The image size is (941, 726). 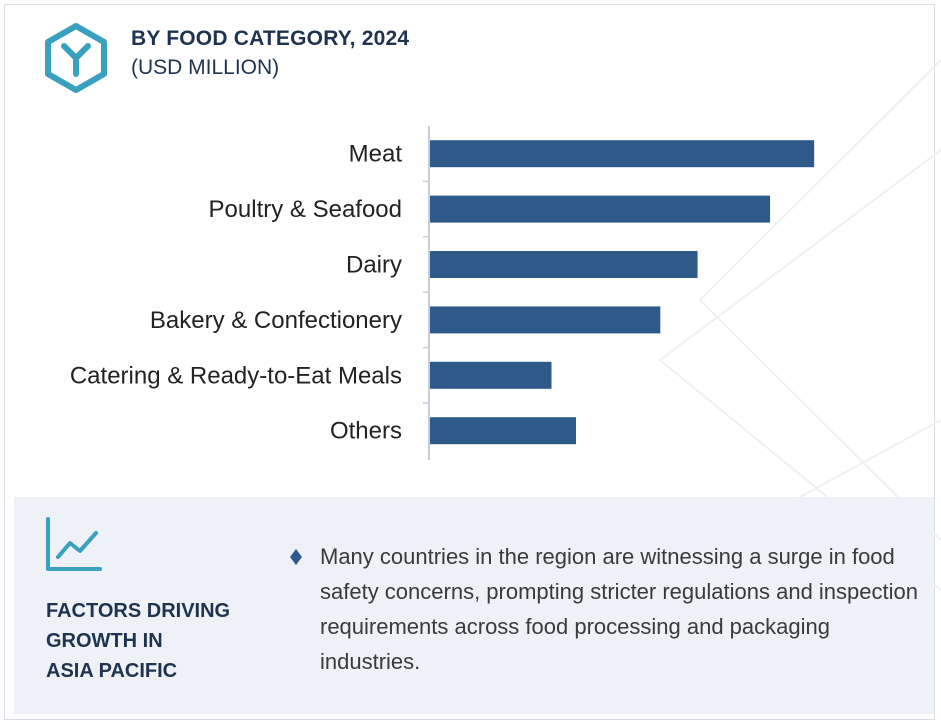 I want to click on category-label: Dairy, so click(x=374, y=265).